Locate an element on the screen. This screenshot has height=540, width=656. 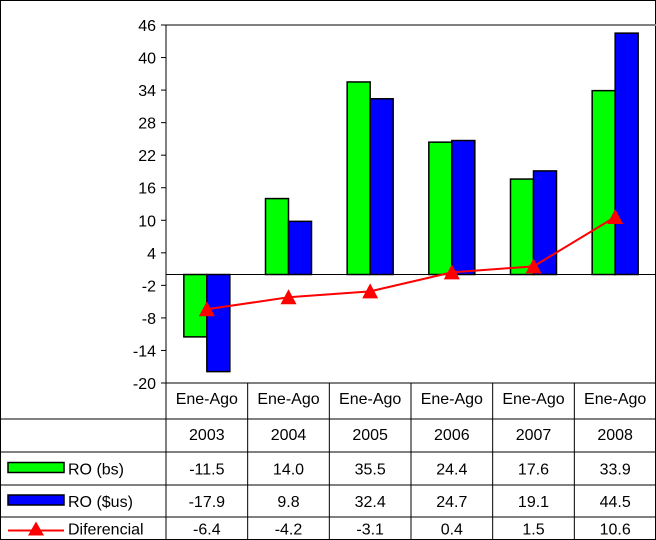
data-label: -11.5 is located at coordinates (206, 470).